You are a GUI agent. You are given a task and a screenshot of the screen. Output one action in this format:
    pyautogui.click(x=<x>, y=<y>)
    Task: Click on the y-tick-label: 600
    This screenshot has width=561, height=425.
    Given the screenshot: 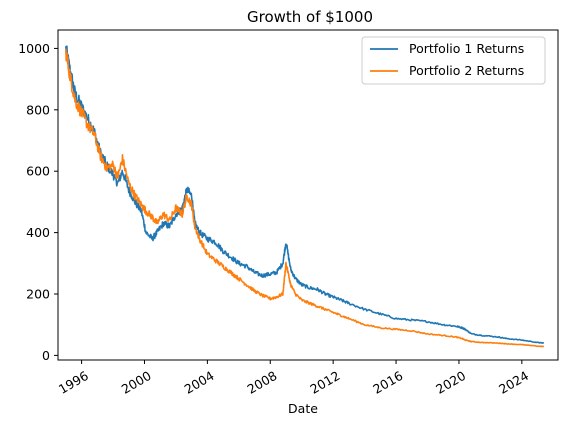 What is the action you would take?
    pyautogui.click(x=38, y=171)
    